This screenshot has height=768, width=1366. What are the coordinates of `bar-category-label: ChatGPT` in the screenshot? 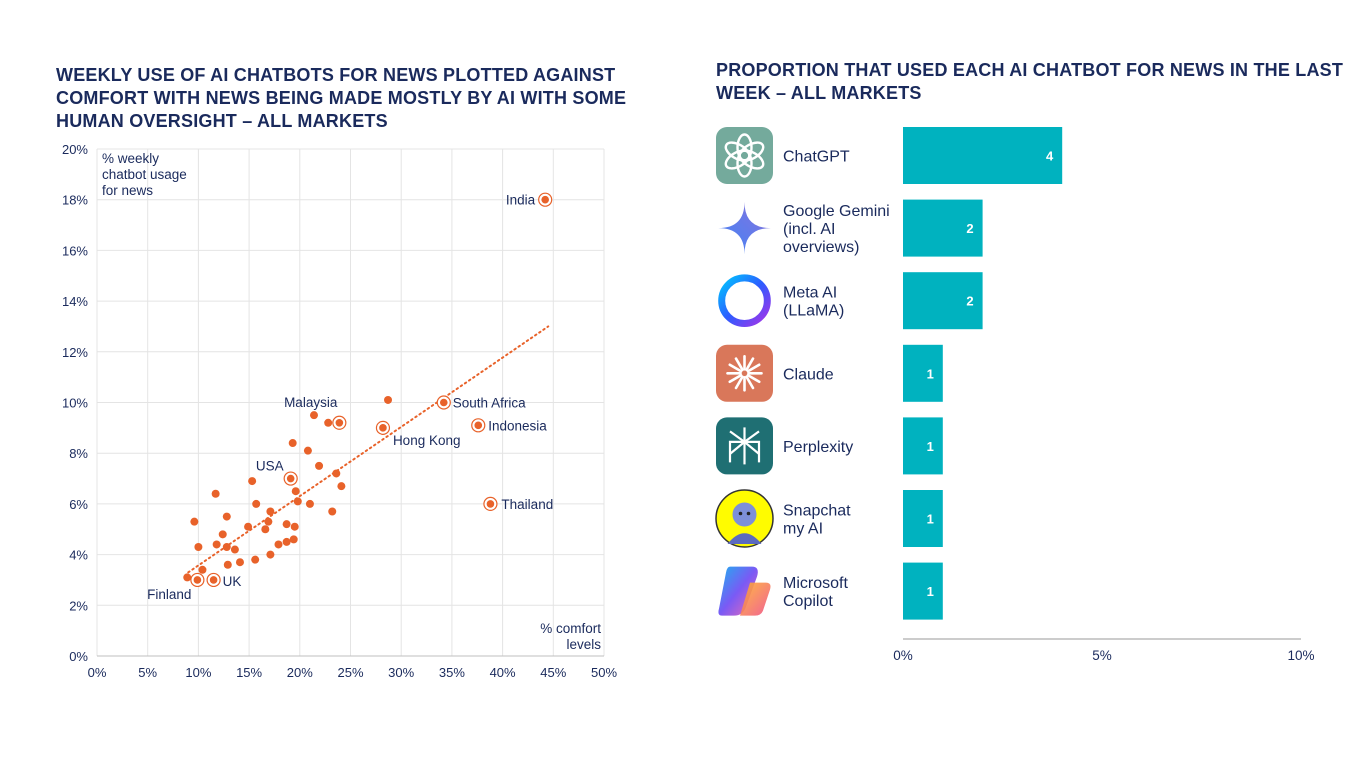 It's located at (816, 157).